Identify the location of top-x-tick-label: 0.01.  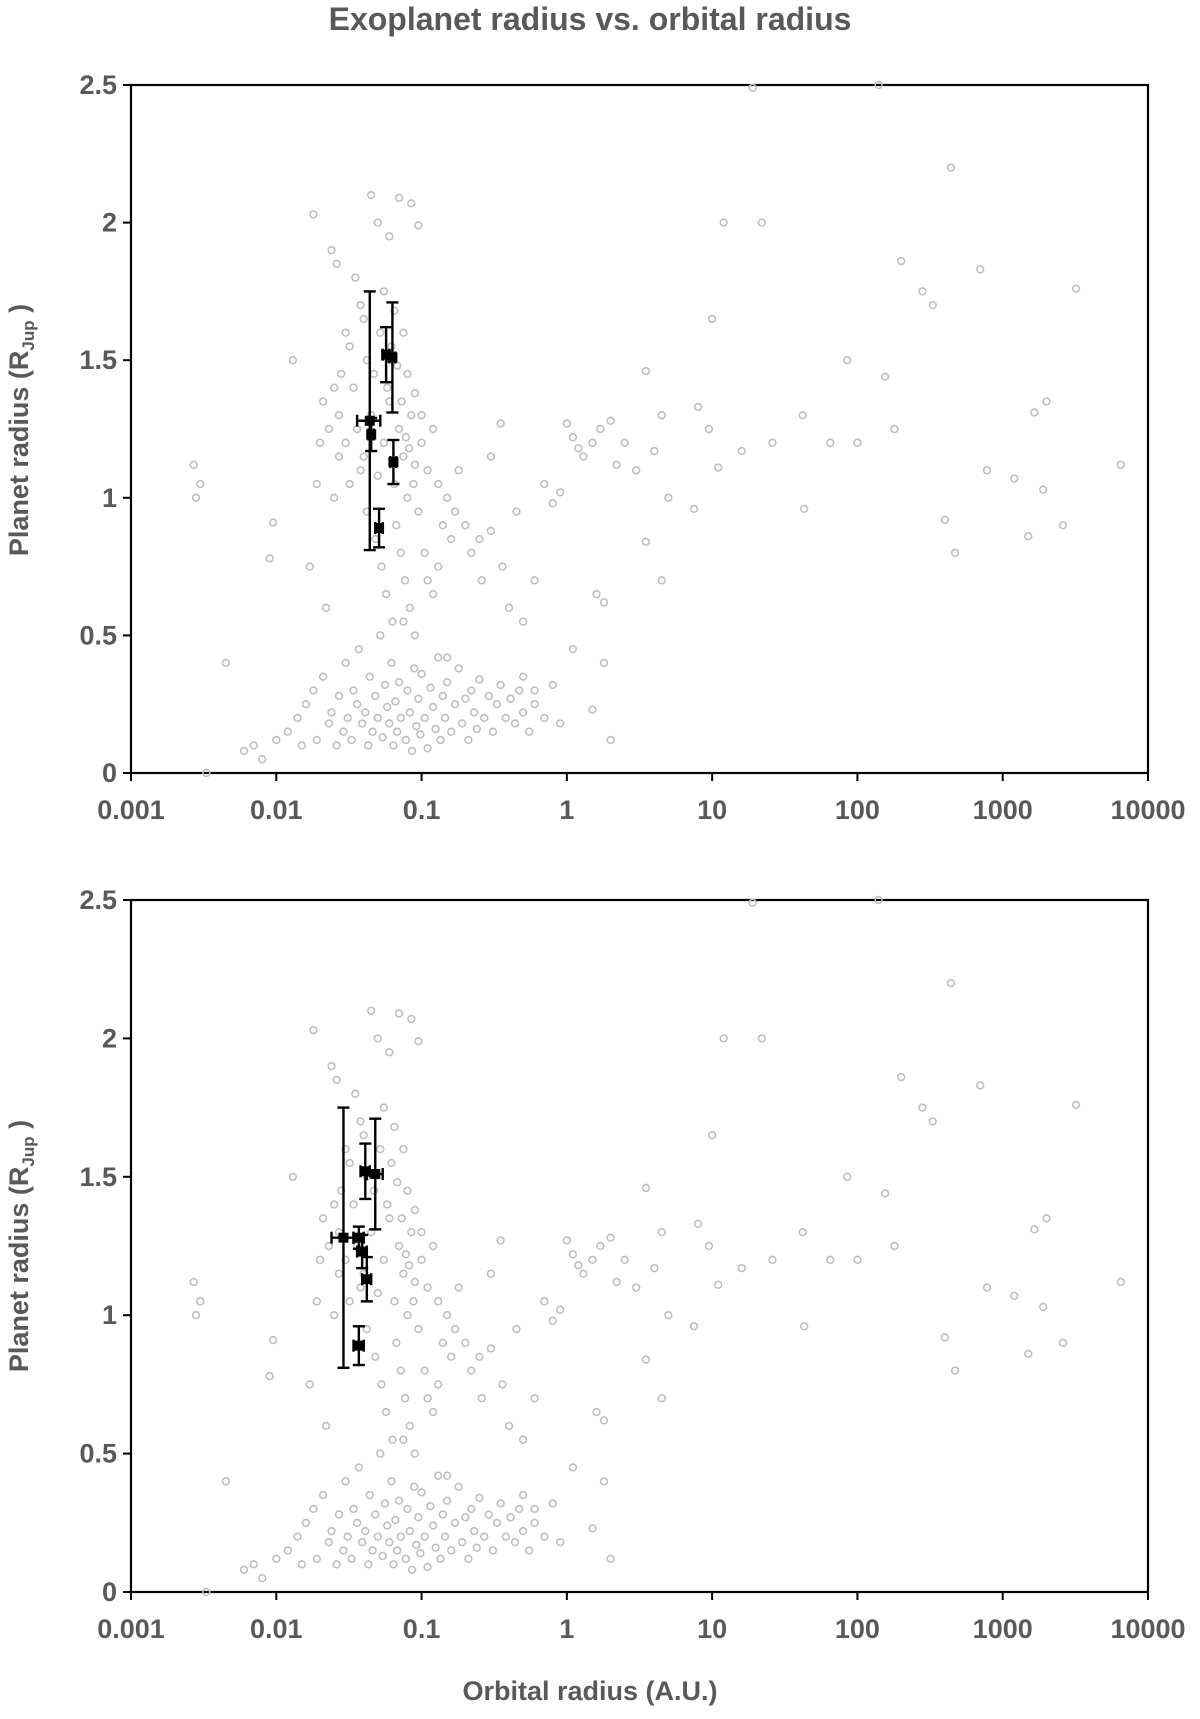
(276, 810).